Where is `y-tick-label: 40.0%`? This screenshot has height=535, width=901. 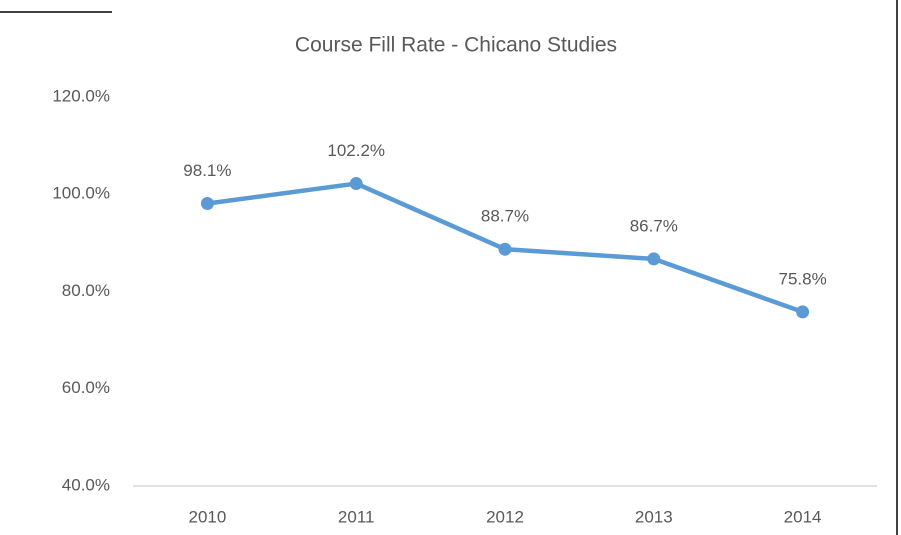
y-tick-label: 40.0% is located at coordinates (86, 484).